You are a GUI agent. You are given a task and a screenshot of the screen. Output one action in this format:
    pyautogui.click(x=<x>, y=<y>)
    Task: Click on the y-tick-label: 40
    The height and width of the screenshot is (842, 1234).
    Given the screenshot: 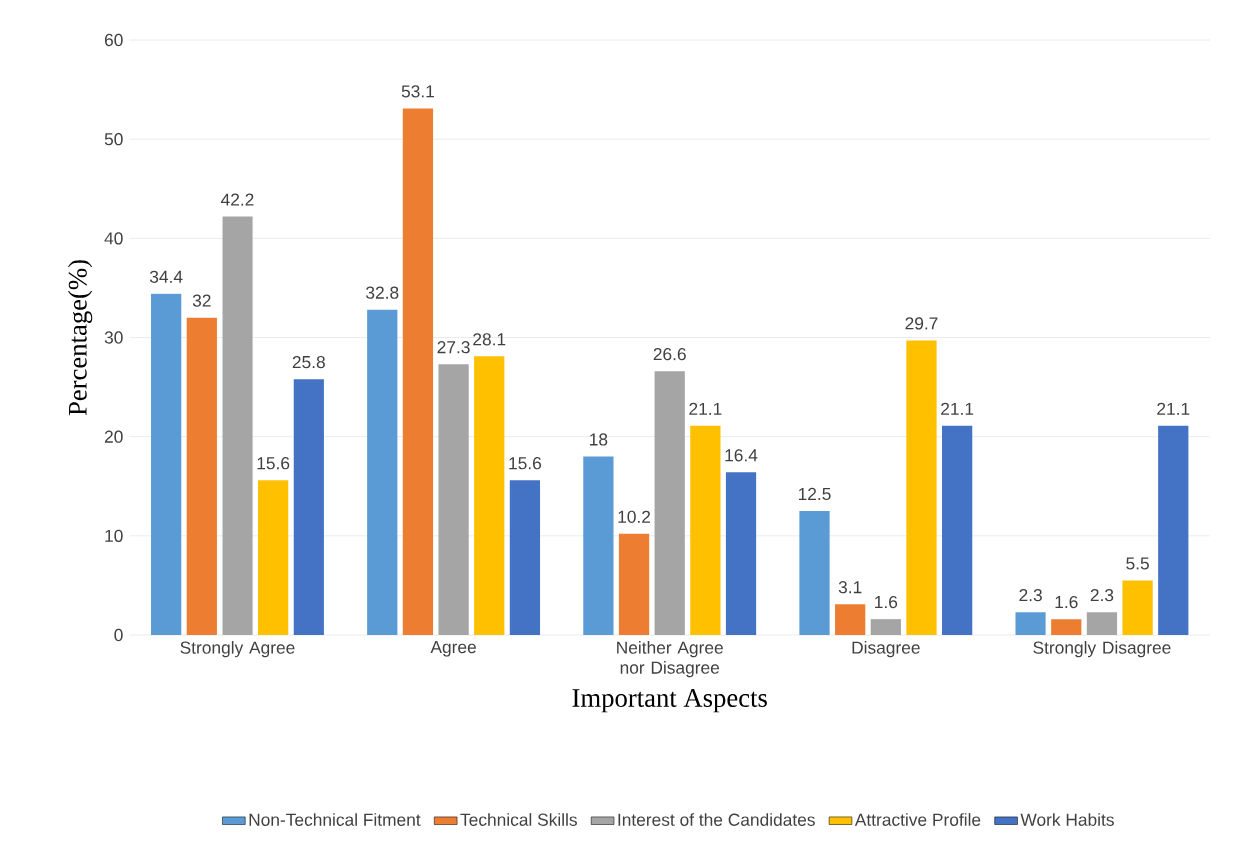 What is the action you would take?
    pyautogui.click(x=113, y=238)
    